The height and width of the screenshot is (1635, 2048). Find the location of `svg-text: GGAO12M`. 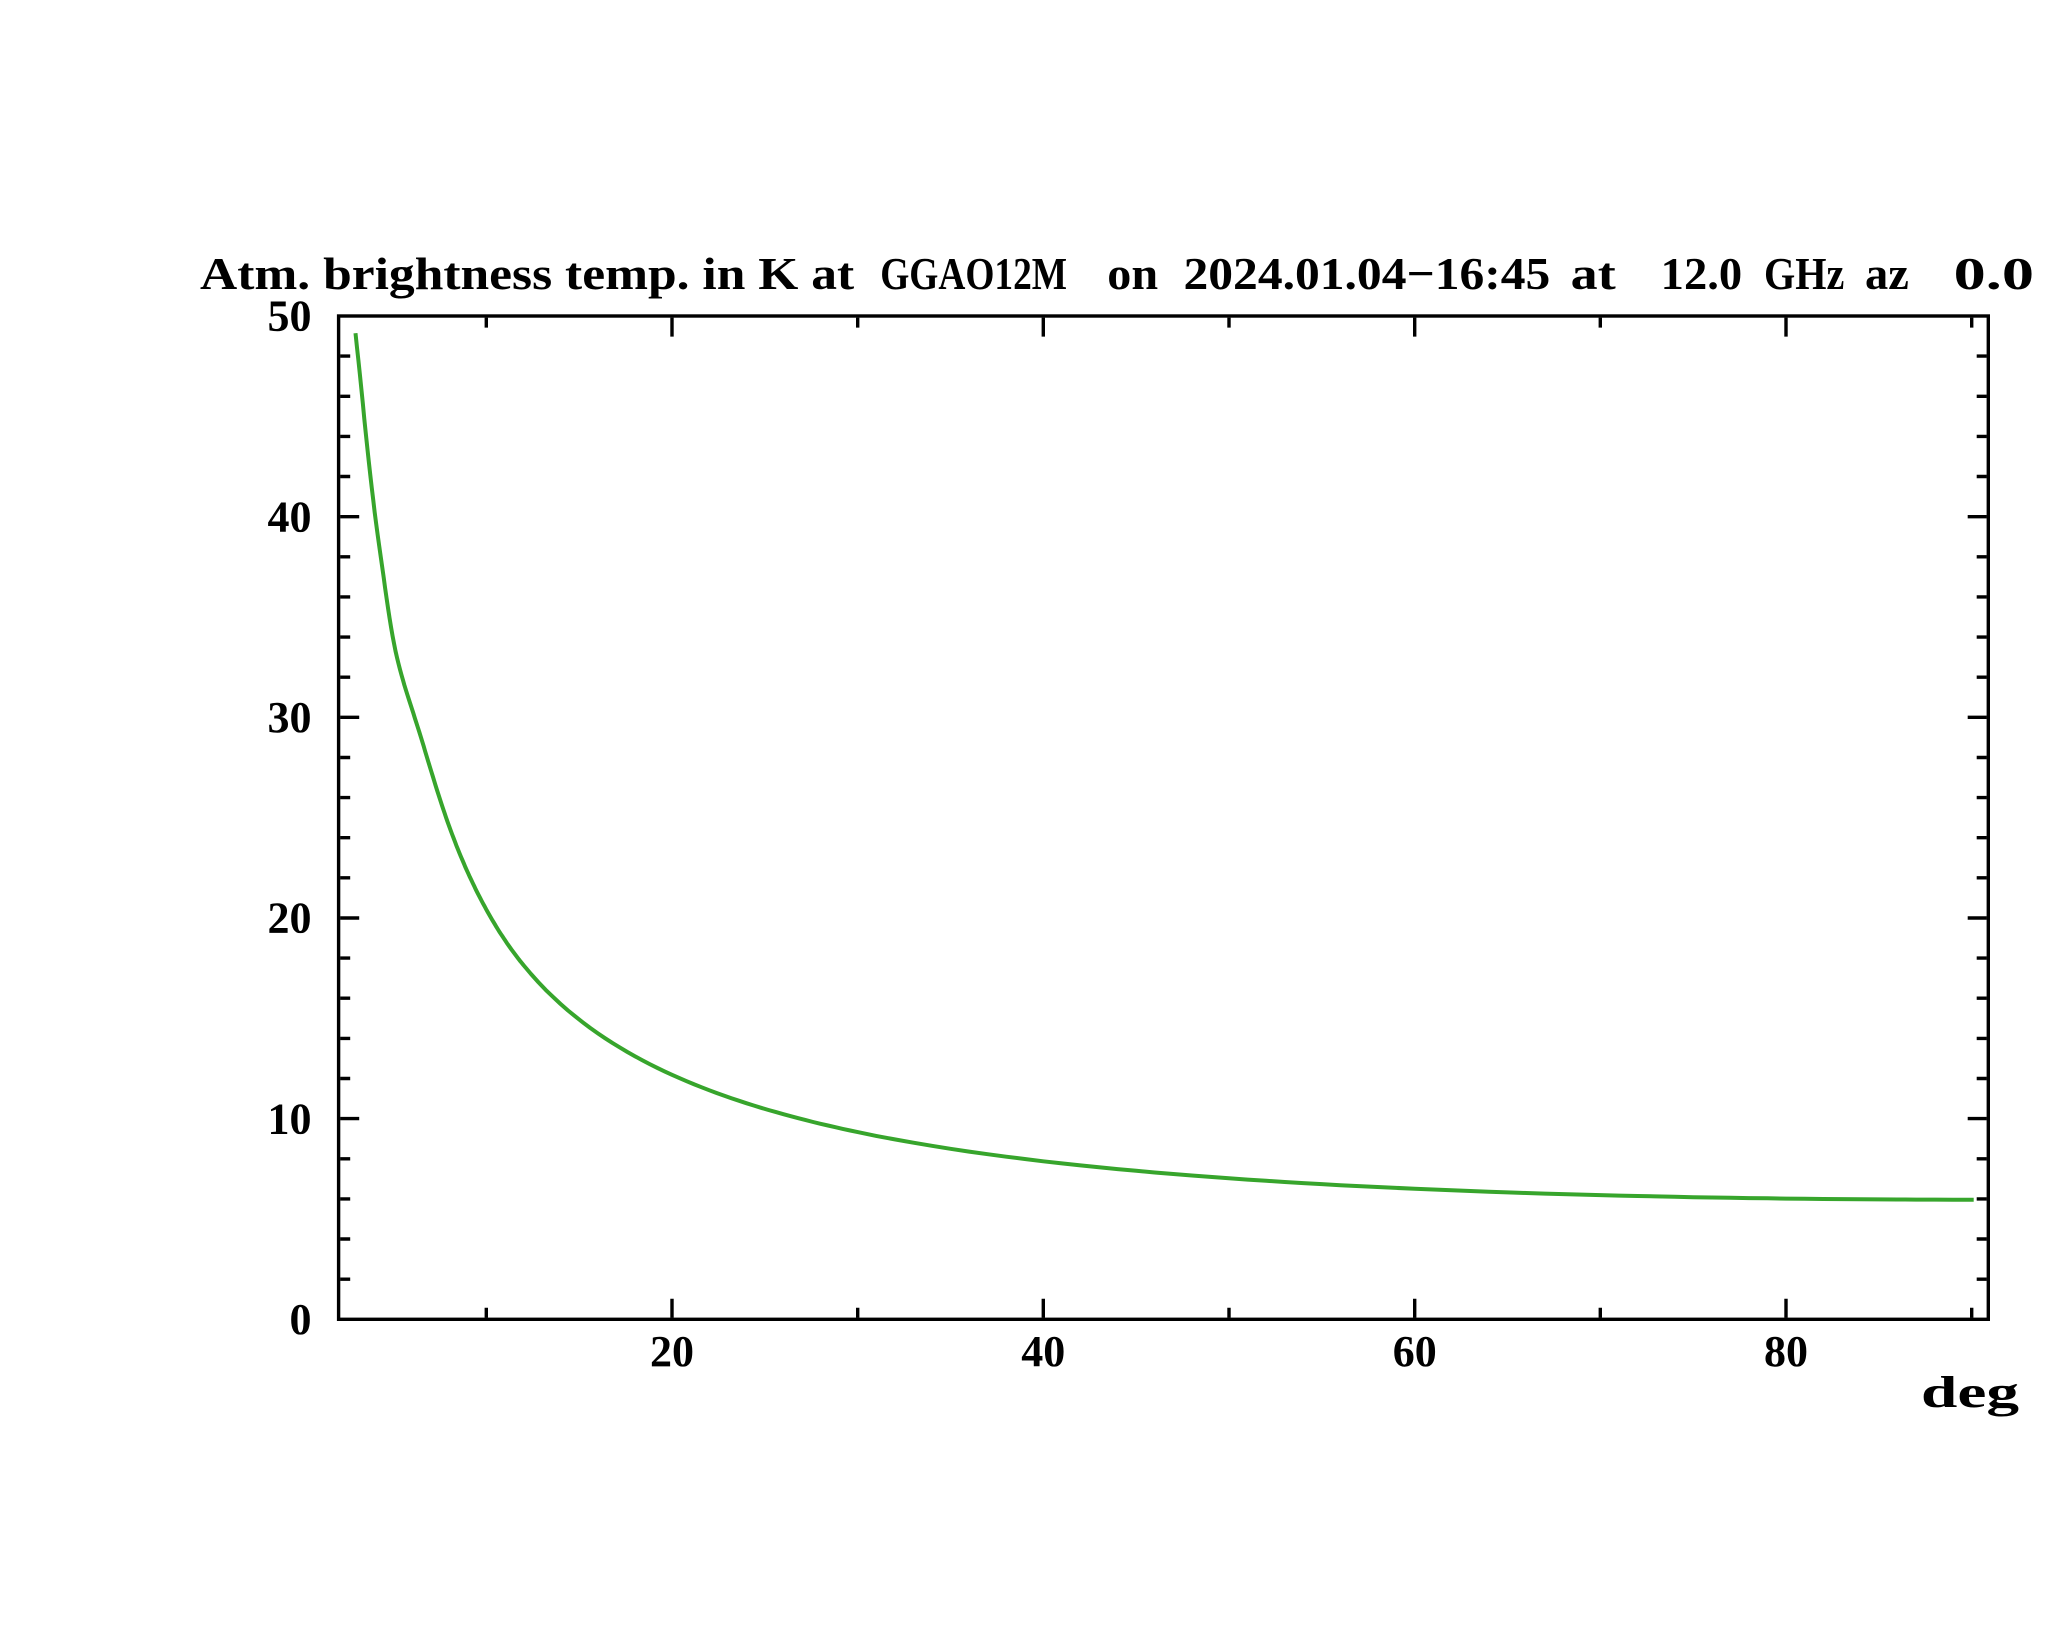

svg-text: GGAO12M is located at coordinates (973, 273).